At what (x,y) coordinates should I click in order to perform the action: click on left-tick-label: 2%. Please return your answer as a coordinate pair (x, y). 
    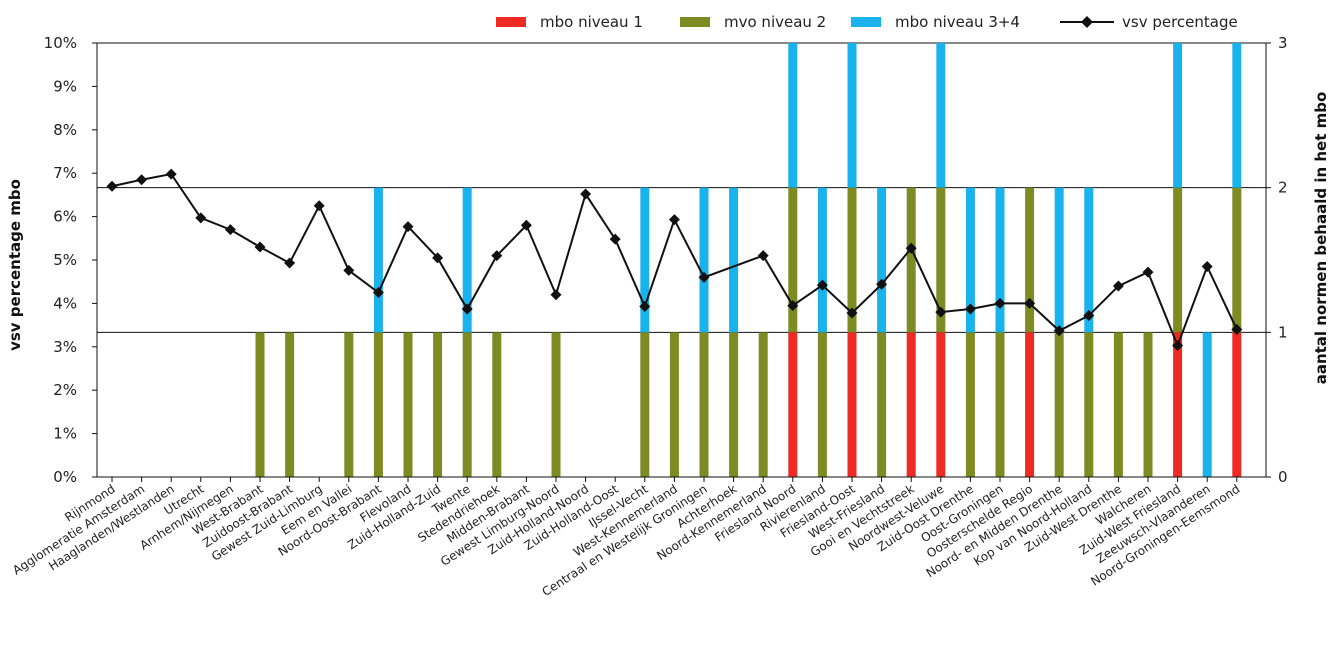
    Looking at the image, I should click on (65, 390).